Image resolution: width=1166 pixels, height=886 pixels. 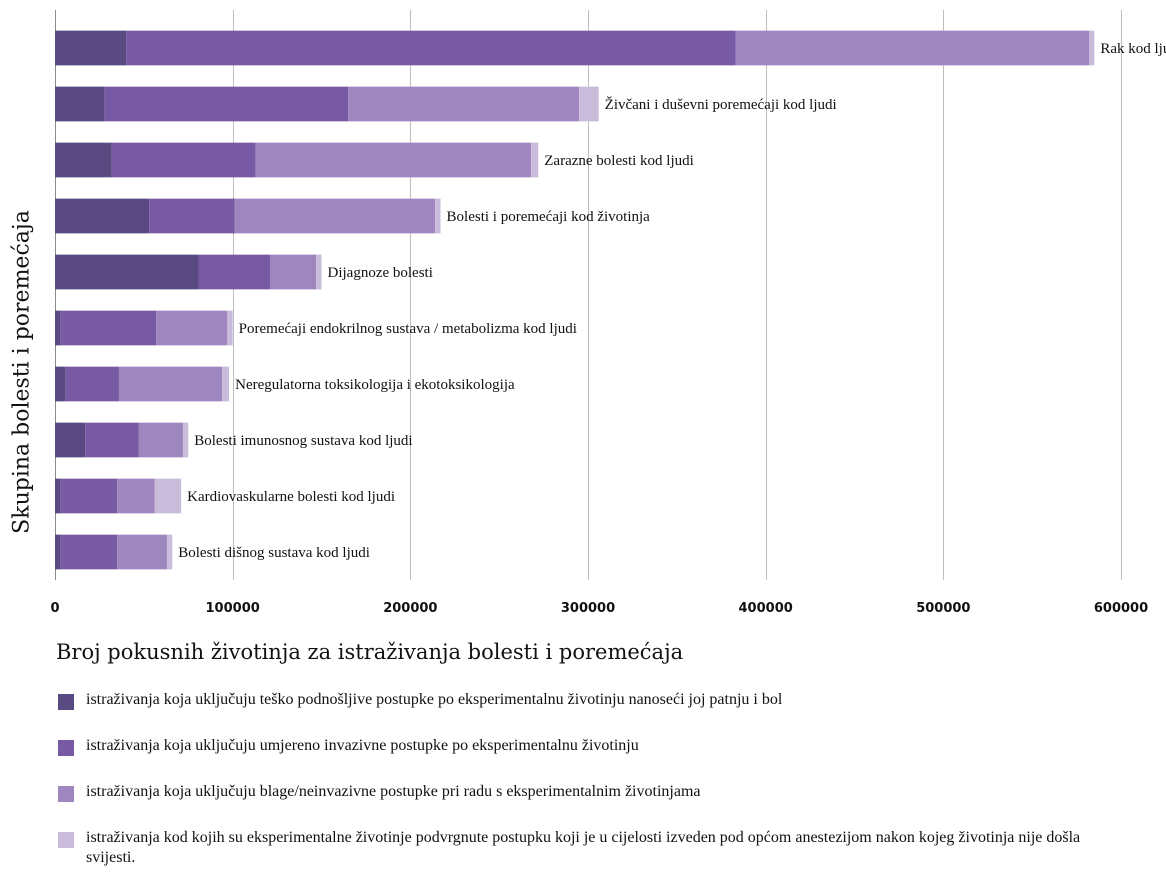 What do you see at coordinates (1121, 608) in the screenshot?
I see `x-tick-label: 600000` at bounding box center [1121, 608].